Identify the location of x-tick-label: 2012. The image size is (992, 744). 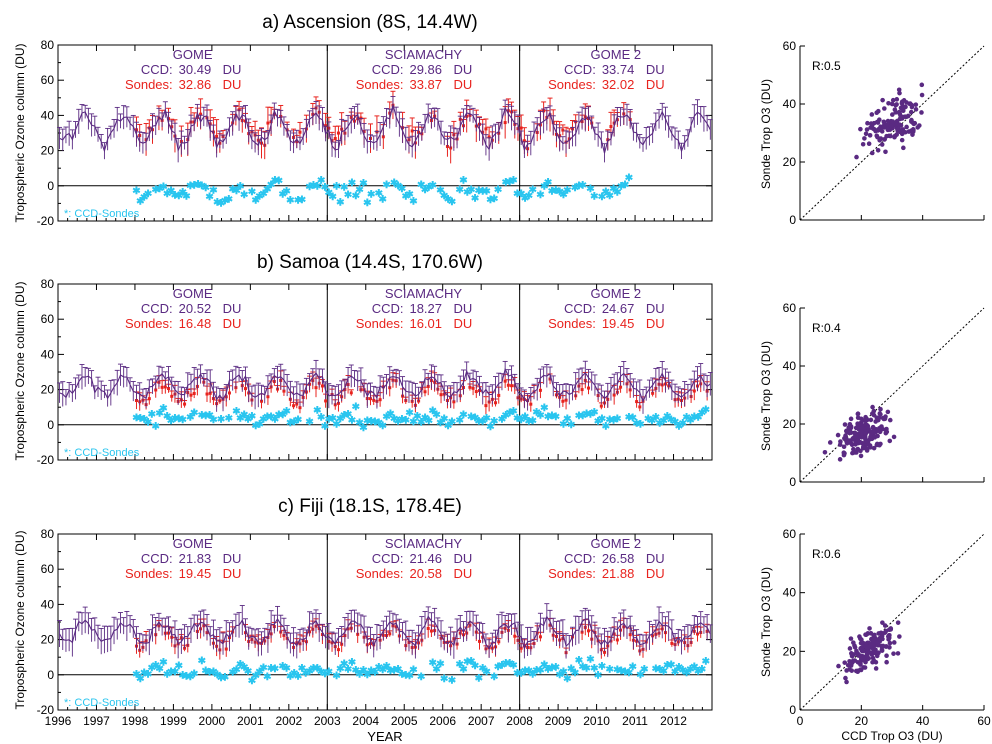
(673, 721).